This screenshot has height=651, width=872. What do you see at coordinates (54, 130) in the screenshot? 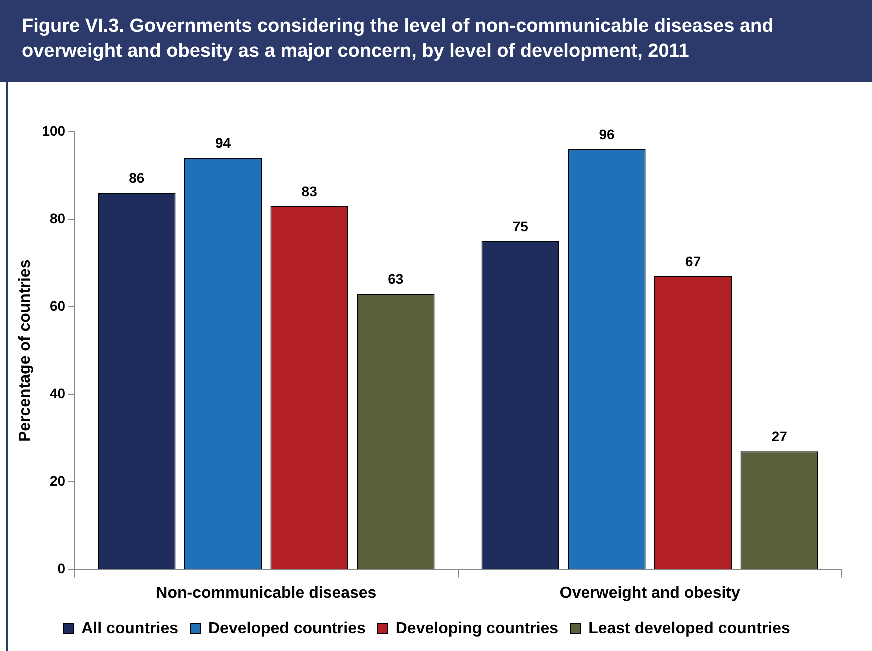
I see `y-tick-label: 100` at bounding box center [54, 130].